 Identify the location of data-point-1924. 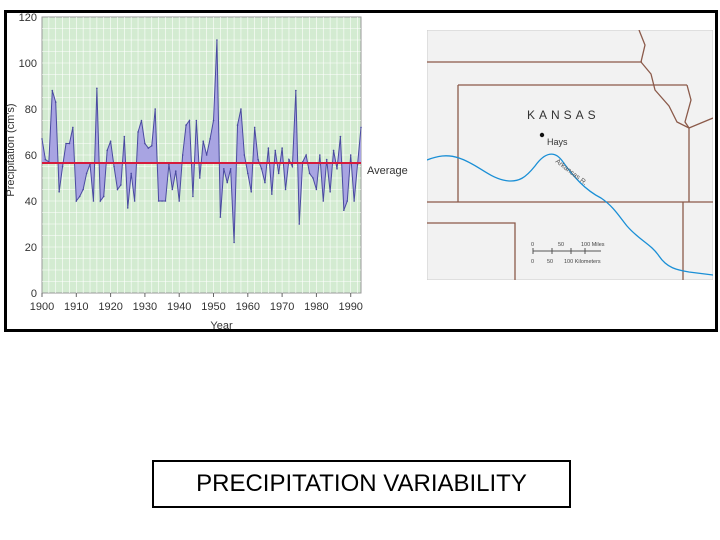
(124, 136).